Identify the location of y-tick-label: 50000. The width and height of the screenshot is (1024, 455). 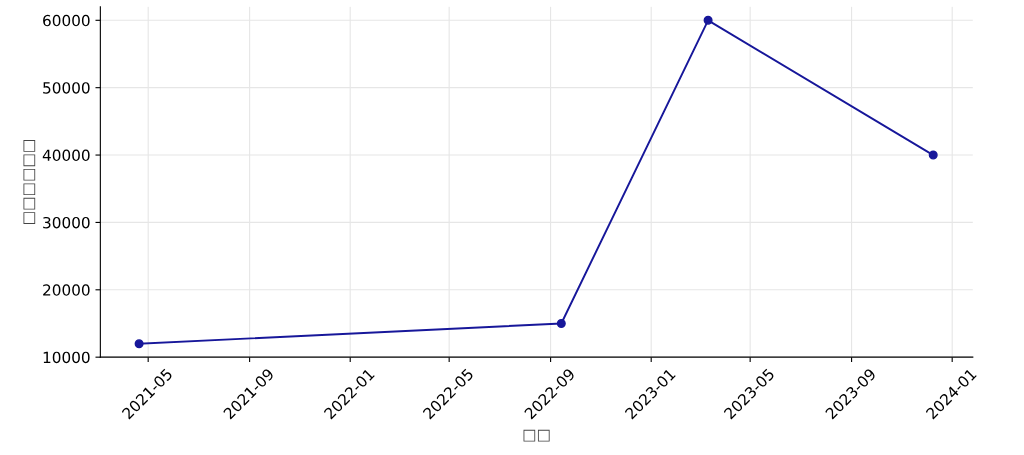
(66, 88).